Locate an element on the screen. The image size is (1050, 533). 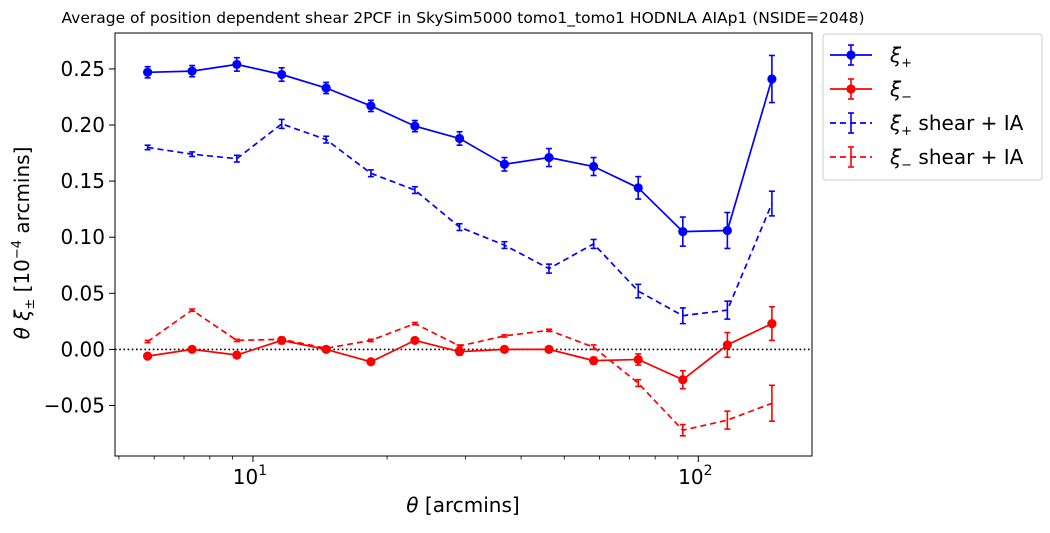
legend: ξ+ ξ− ξ+ shear + IA ξ− shear + IA is located at coordinates (932, 107).